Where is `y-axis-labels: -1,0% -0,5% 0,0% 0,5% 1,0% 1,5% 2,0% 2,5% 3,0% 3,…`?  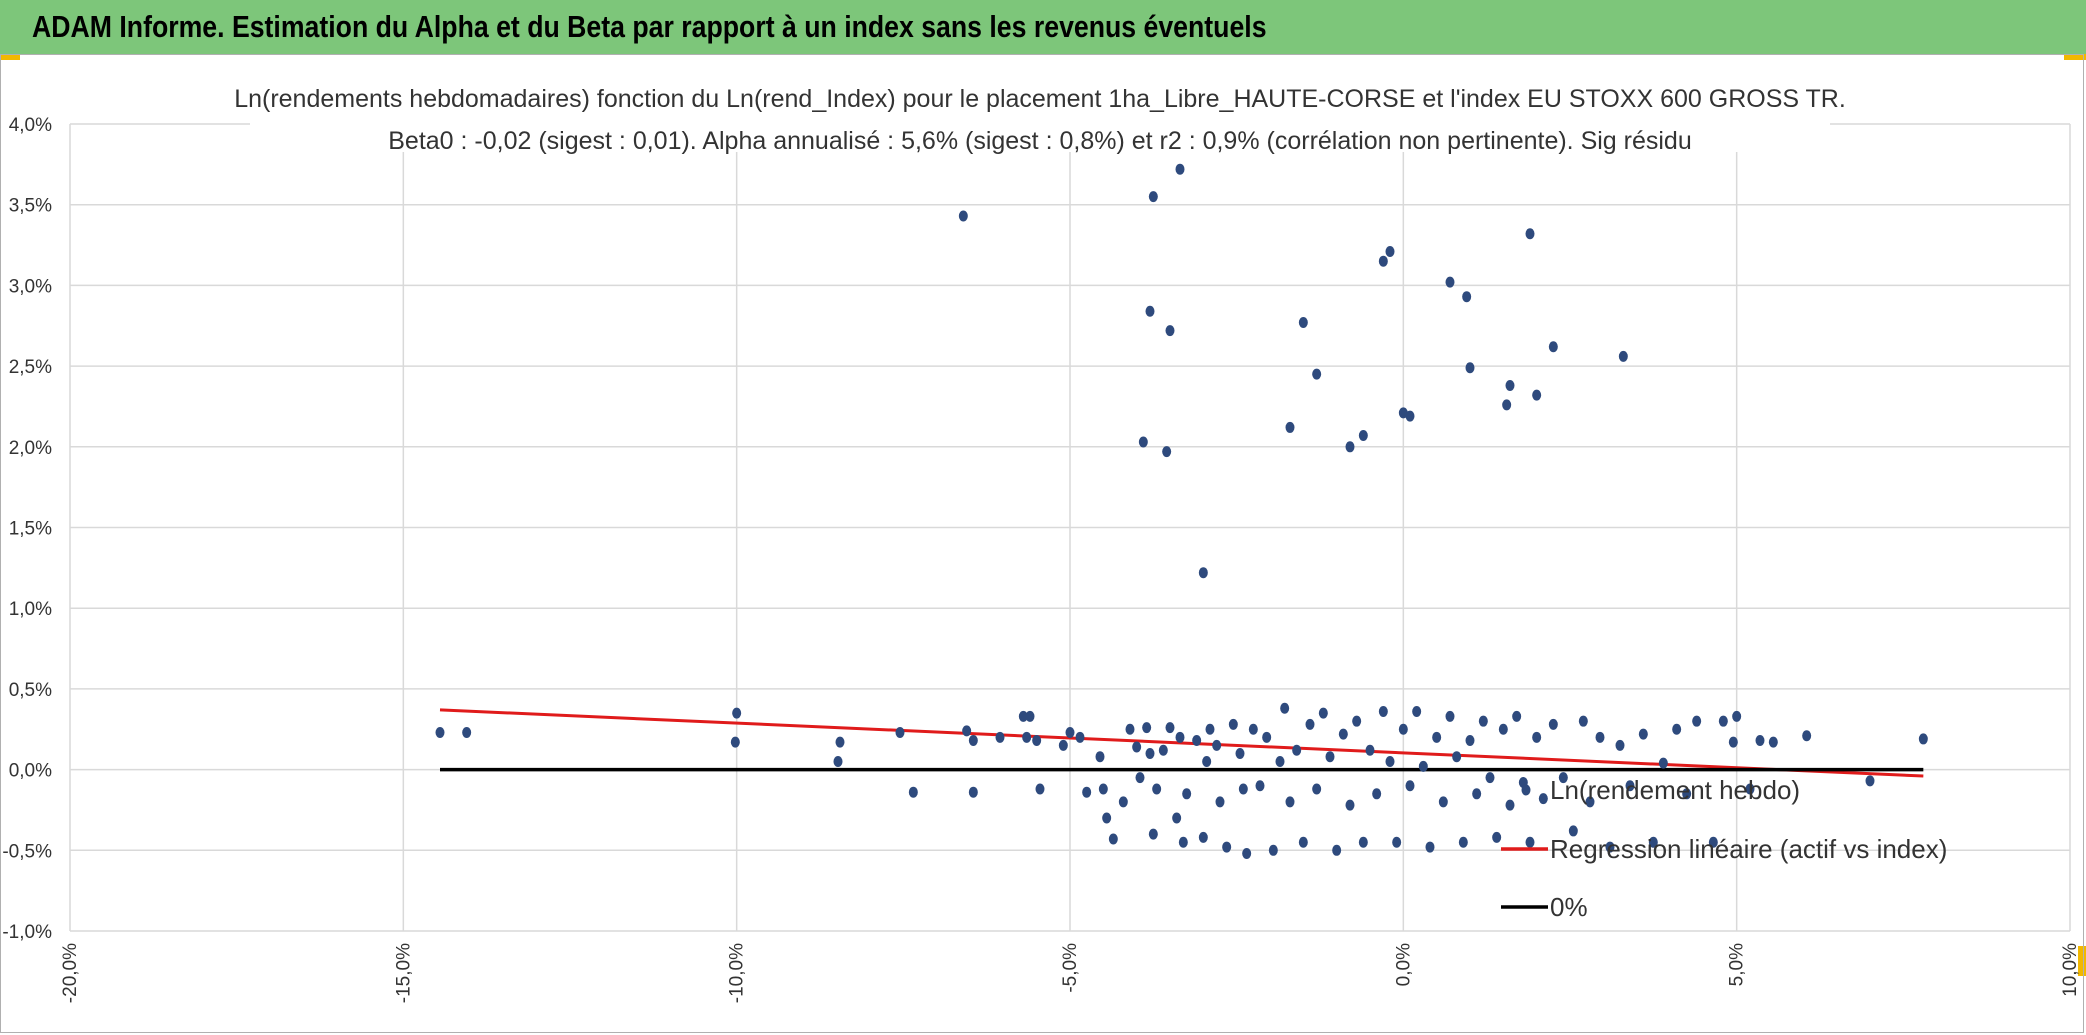 y-axis-labels: -1,0% -0,5% 0,0% 0,5% 1,0% 1,5% 2,0% 2,5% 3,0% 3,… is located at coordinates (27, 529).